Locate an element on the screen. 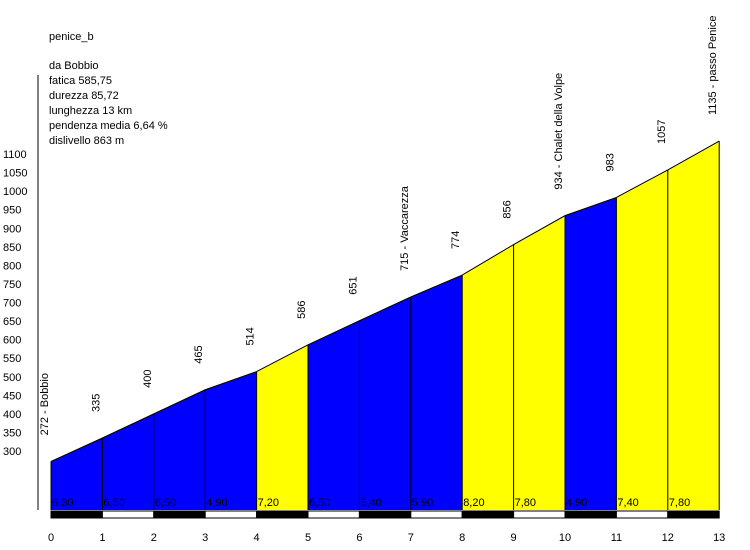 Image resolution: width=750 pixels, height=550 pixels. x-tick-label-0: 0 is located at coordinates (51, 538).